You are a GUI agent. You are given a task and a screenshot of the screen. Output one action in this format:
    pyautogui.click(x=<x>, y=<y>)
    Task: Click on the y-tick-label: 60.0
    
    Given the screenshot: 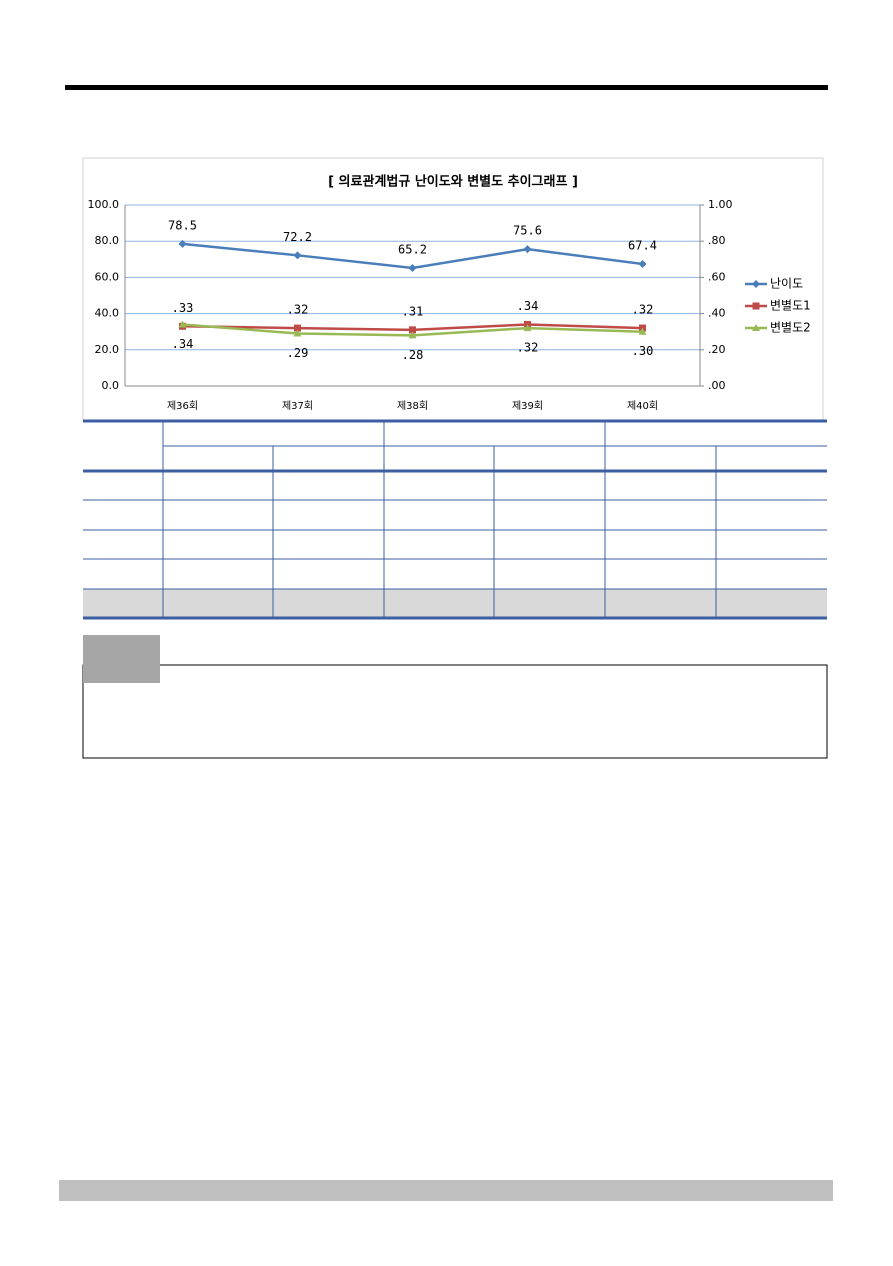 What is the action you would take?
    pyautogui.click(x=107, y=276)
    